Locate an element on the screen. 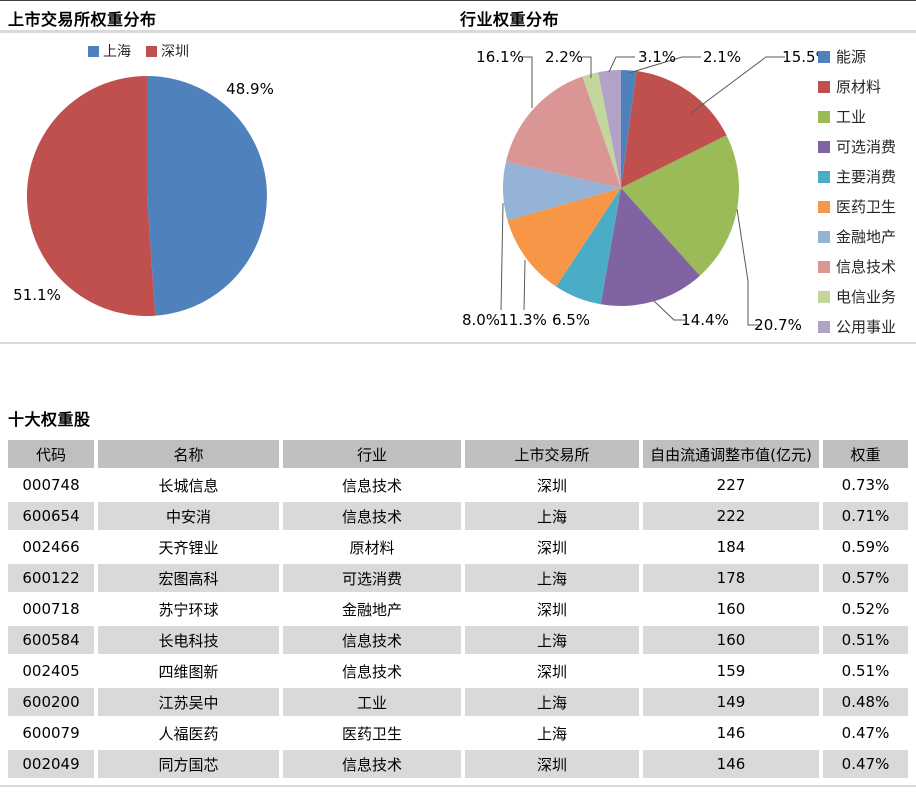 This screenshot has height=796, width=916. pie-slice-深圳 is located at coordinates (91, 196).